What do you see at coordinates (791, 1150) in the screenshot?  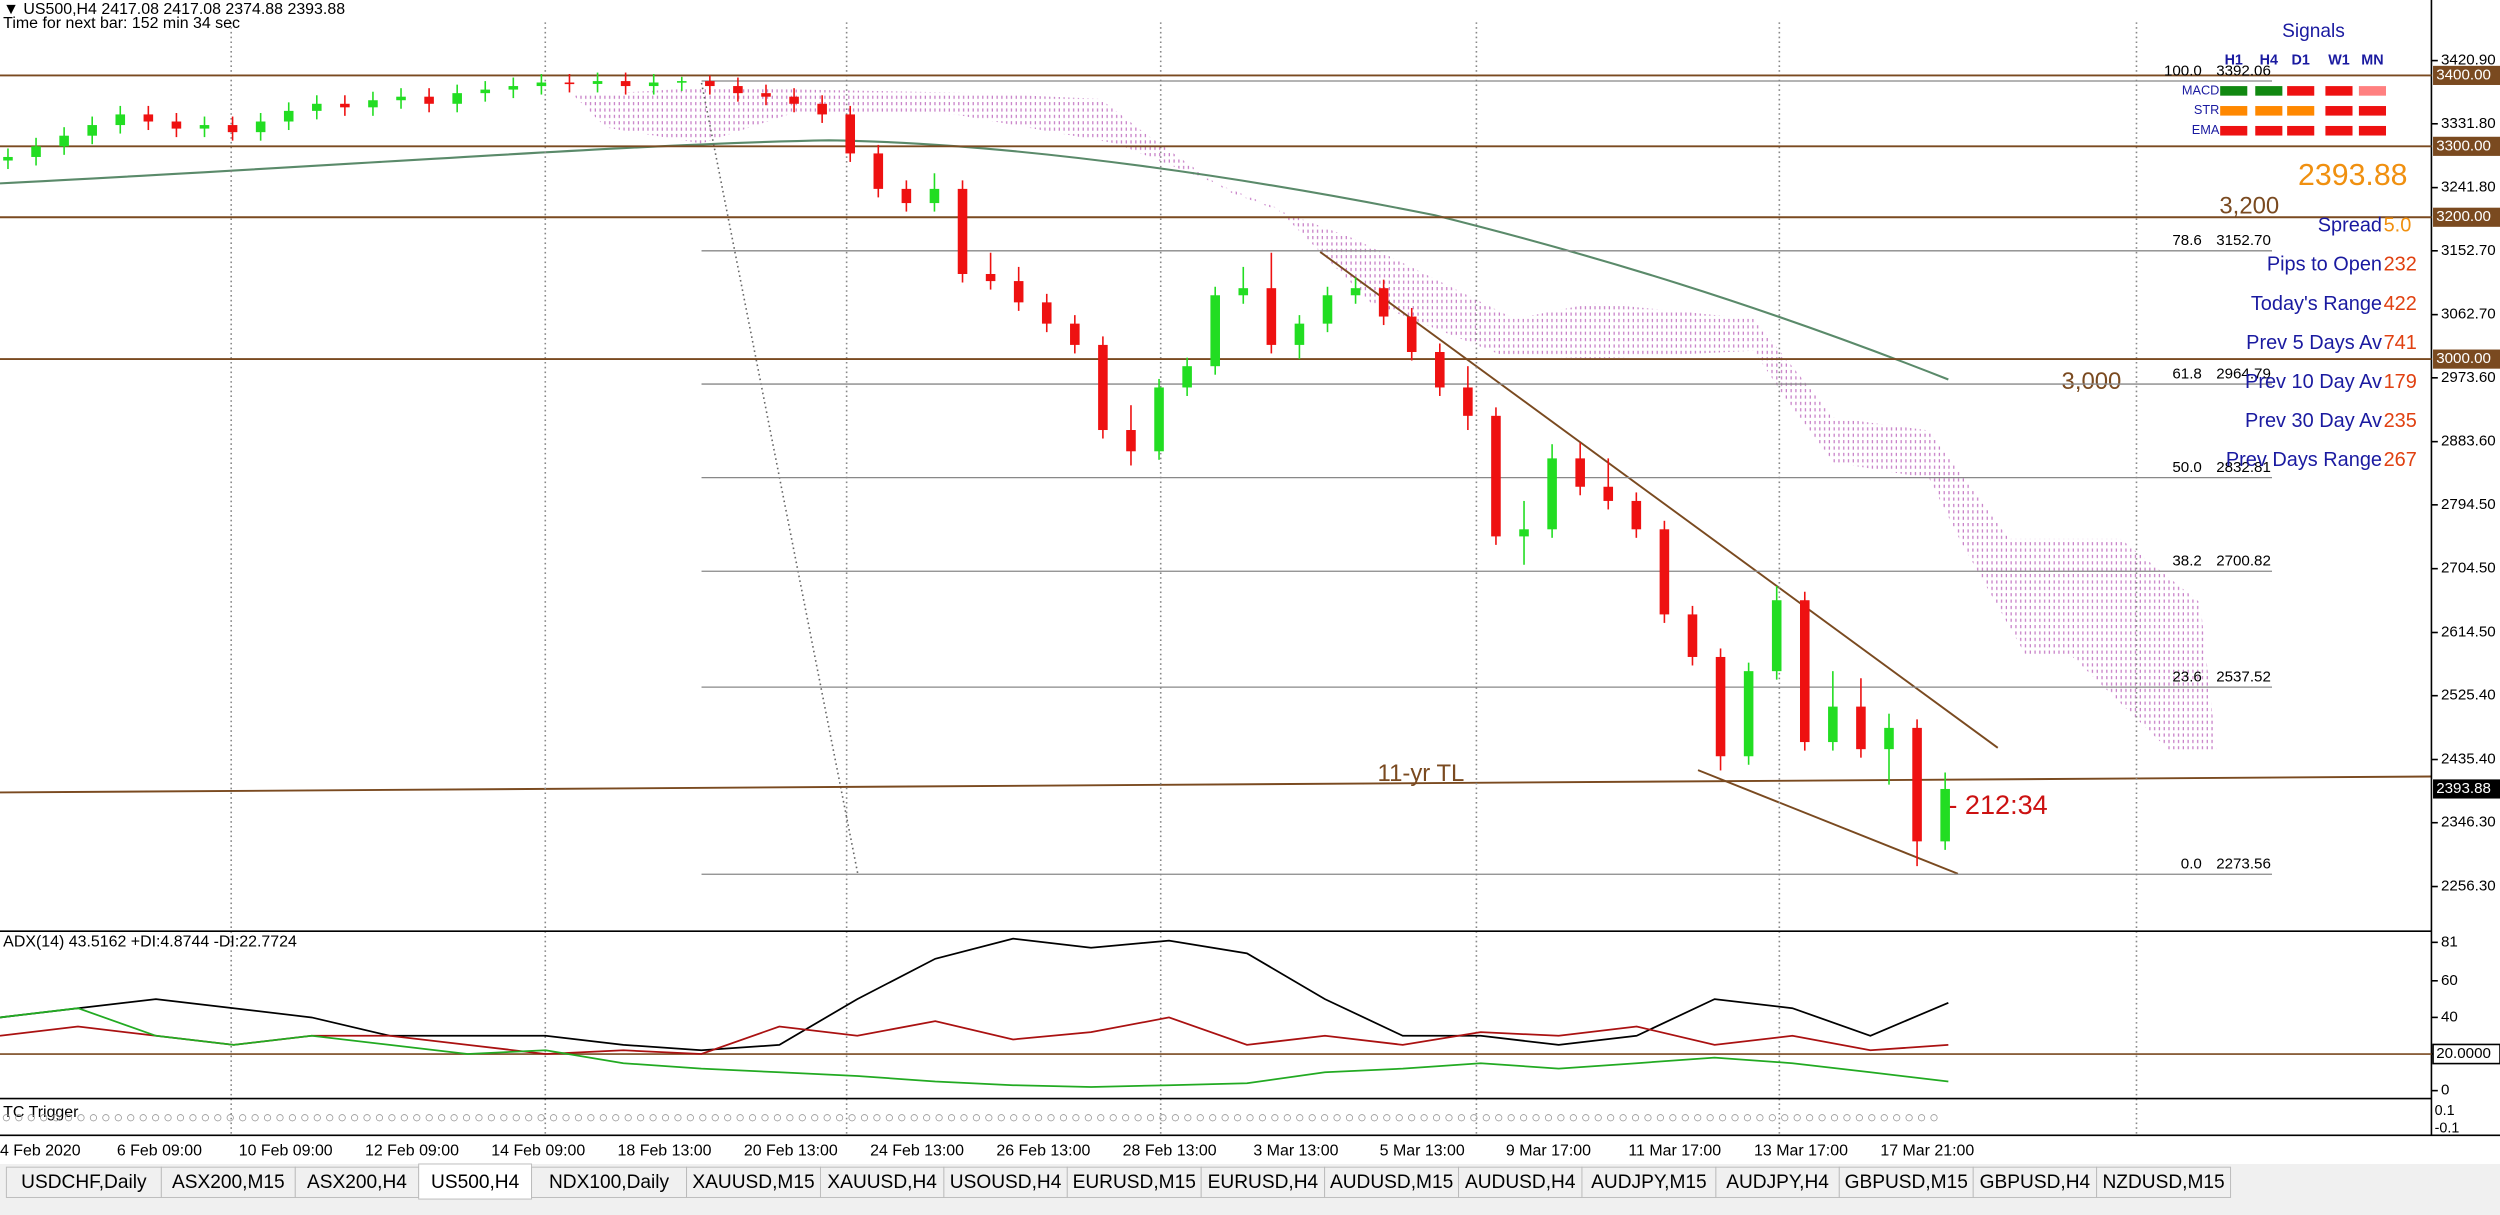 I see `x-tick-label: 20 Feb 13:00` at bounding box center [791, 1150].